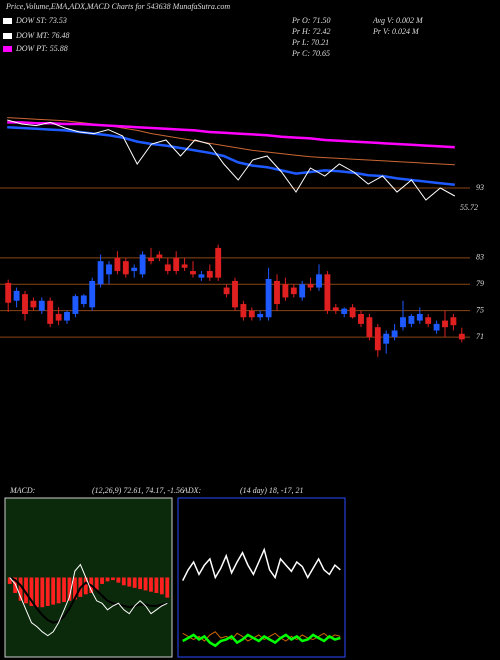  What do you see at coordinates (480, 309) in the screenshot?
I see `y-tick-label: 75` at bounding box center [480, 309].